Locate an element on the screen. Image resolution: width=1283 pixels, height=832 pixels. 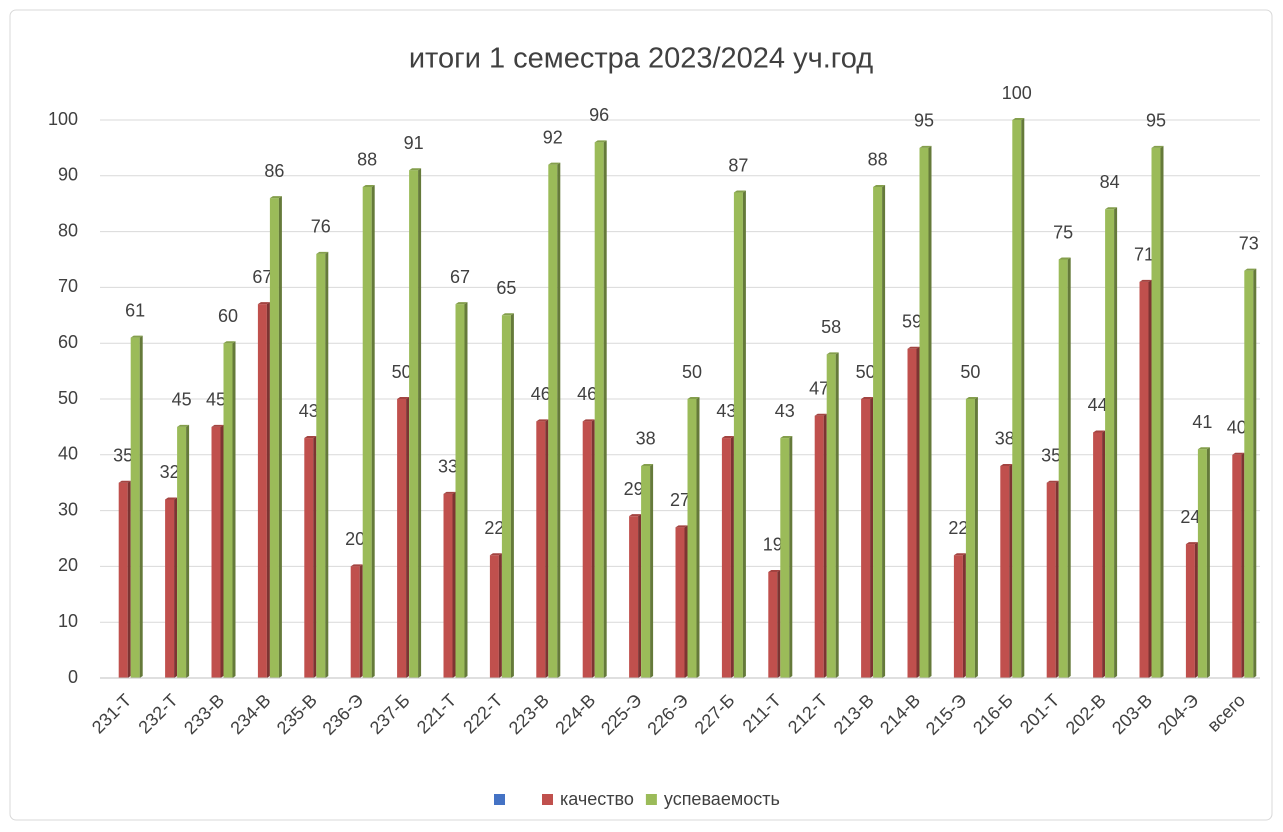
data-label: 87 is located at coordinates (738, 165).